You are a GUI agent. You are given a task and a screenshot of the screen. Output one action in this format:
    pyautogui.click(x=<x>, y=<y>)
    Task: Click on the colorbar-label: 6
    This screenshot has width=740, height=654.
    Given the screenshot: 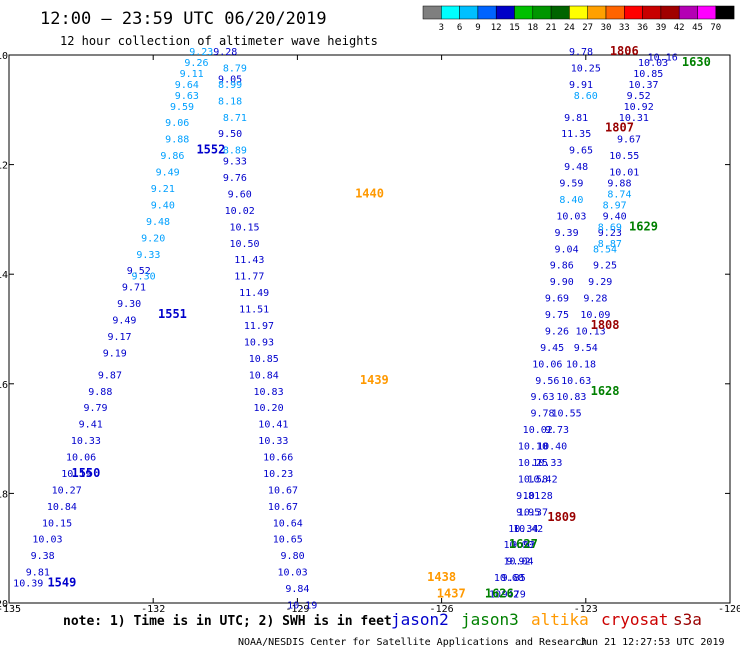 What is the action you would take?
    pyautogui.click(x=459, y=28)
    